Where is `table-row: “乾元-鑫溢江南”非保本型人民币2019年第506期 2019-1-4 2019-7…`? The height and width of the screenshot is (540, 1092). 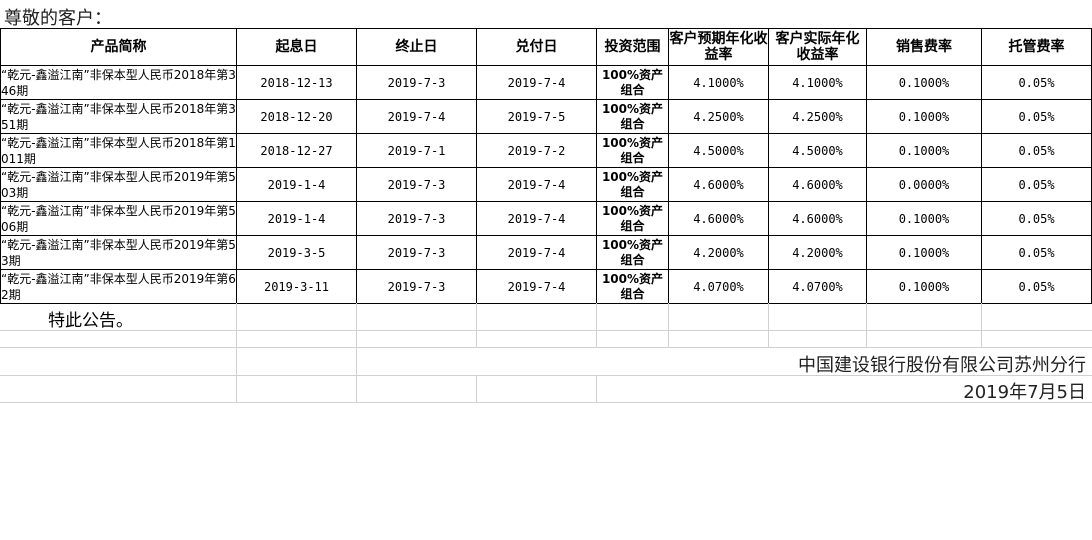 table-row: “乾元-鑫溢江南”非保本型人民币2019年第506期 2019-1-4 2019-7… is located at coordinates (546, 218).